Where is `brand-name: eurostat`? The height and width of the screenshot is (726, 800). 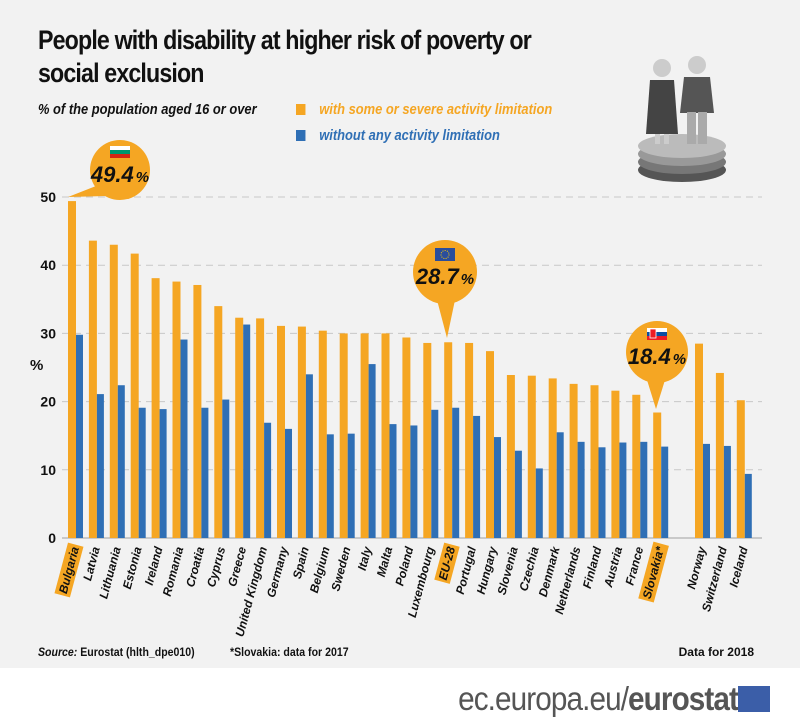 brand-name: eurostat is located at coordinates (683, 698).